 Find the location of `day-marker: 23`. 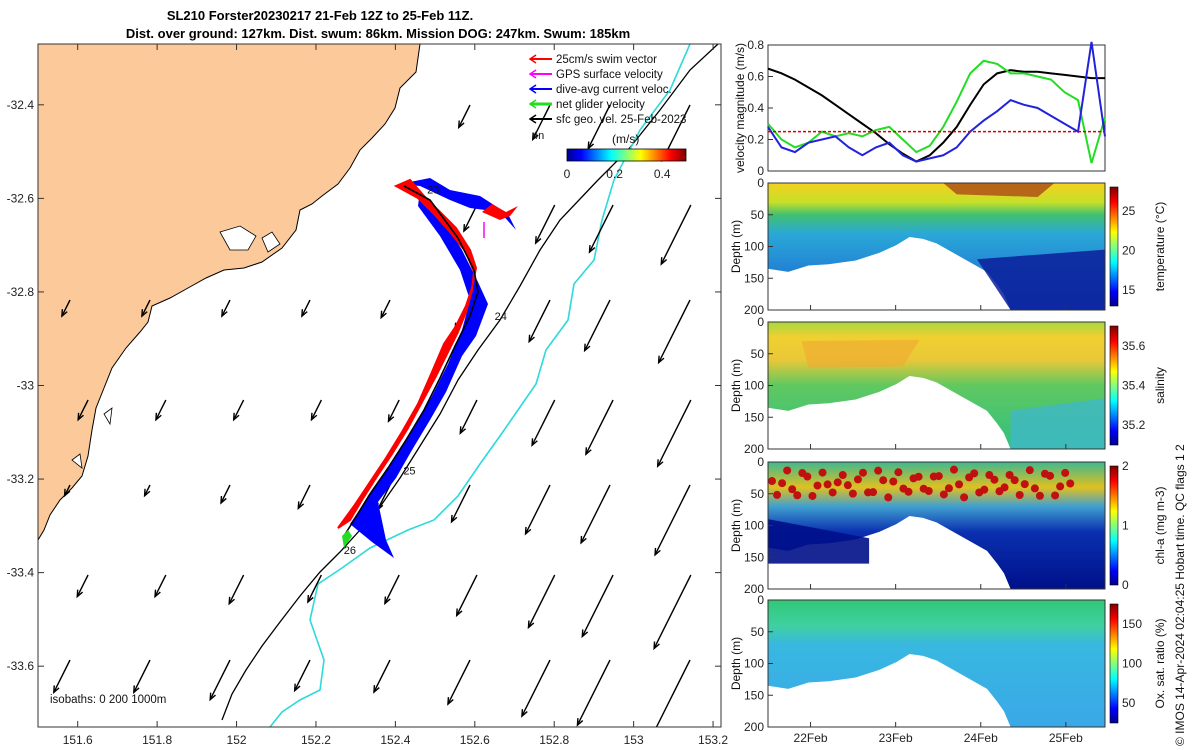

day-marker: 23 is located at coordinates (433, 191).